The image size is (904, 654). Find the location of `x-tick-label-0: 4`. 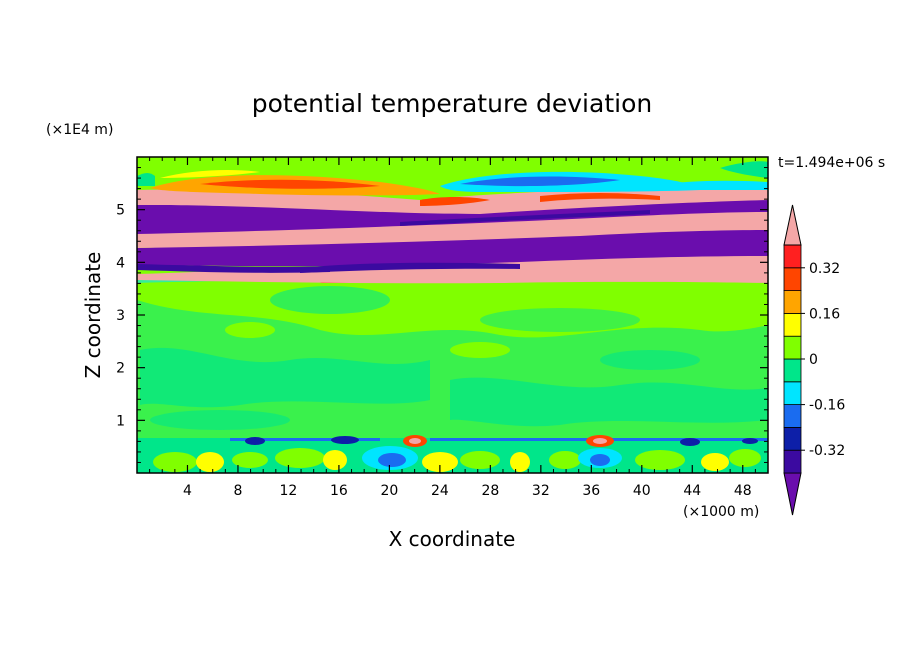

x-tick-label-0: 4 is located at coordinates (187, 491).